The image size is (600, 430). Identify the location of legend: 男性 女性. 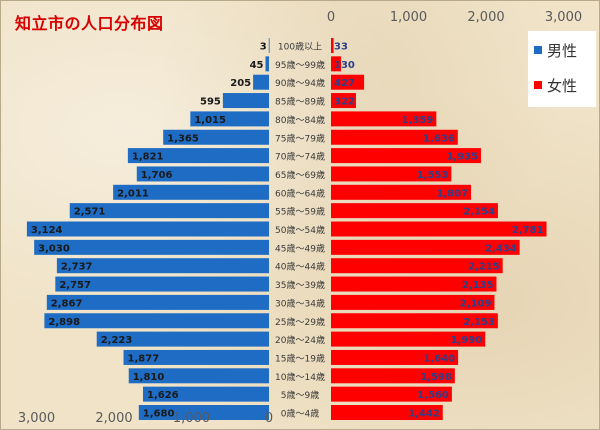
(562, 69).